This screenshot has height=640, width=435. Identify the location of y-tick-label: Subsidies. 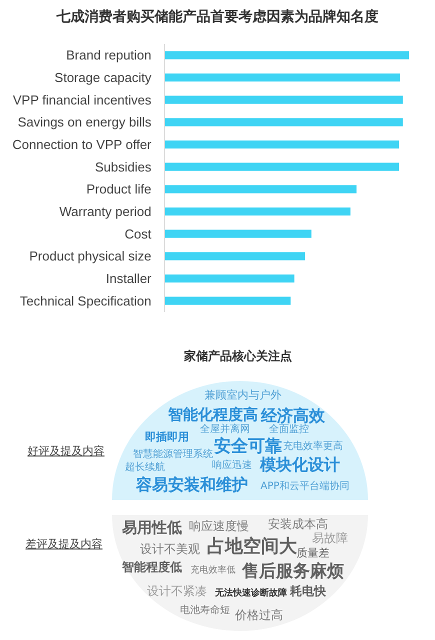
(123, 166).